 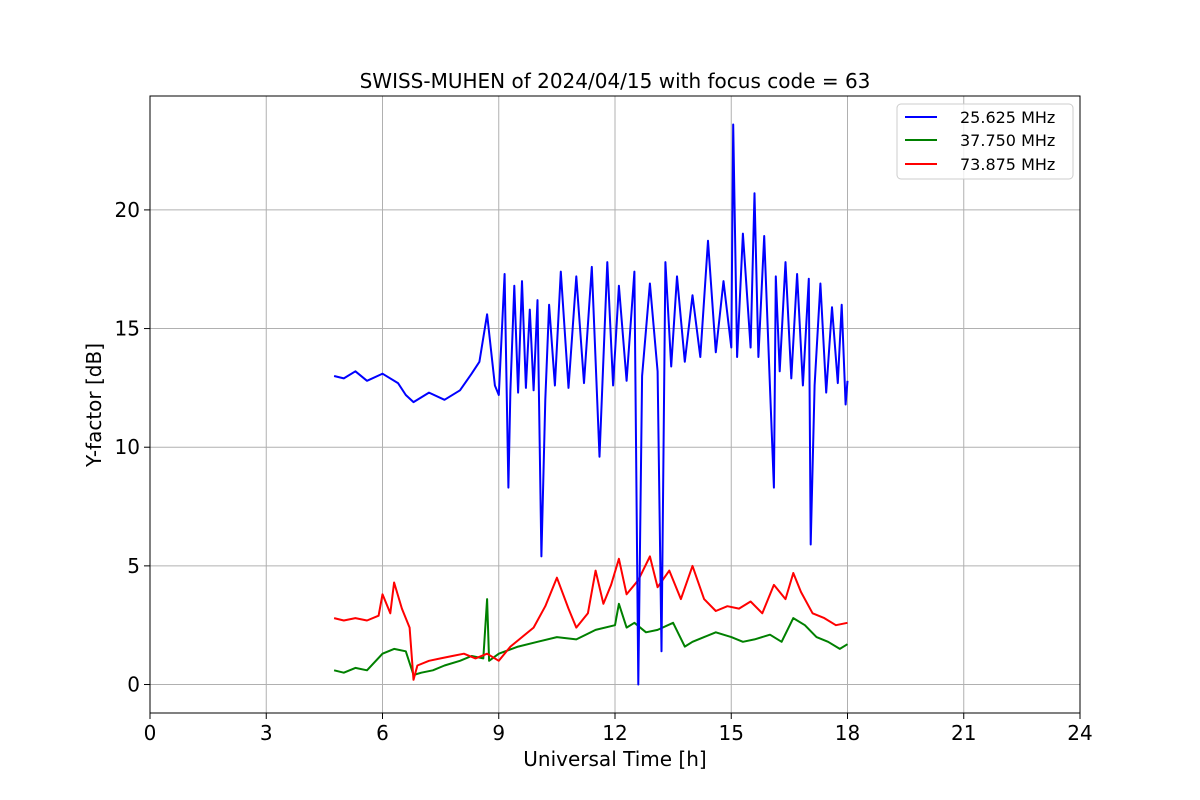 What do you see at coordinates (1079, 733) in the screenshot?
I see `x-tick-label: 24` at bounding box center [1079, 733].